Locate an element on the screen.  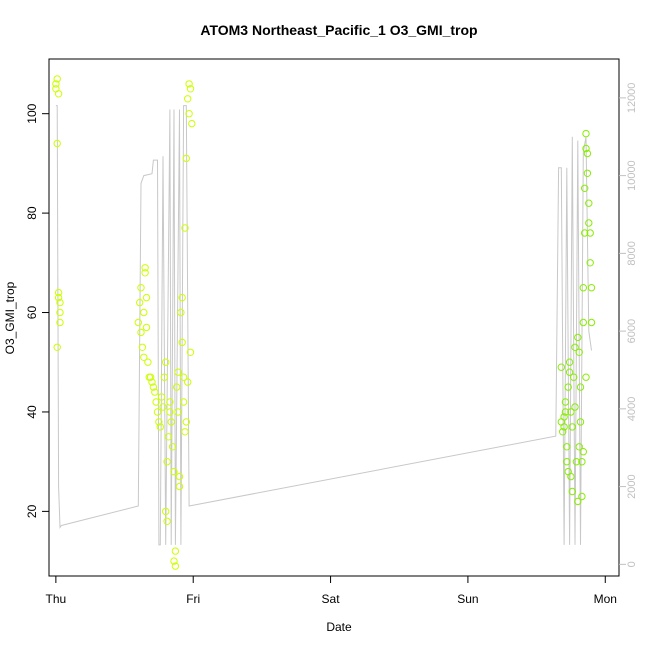
y-tick-label: 80 is located at coordinates (32, 213).